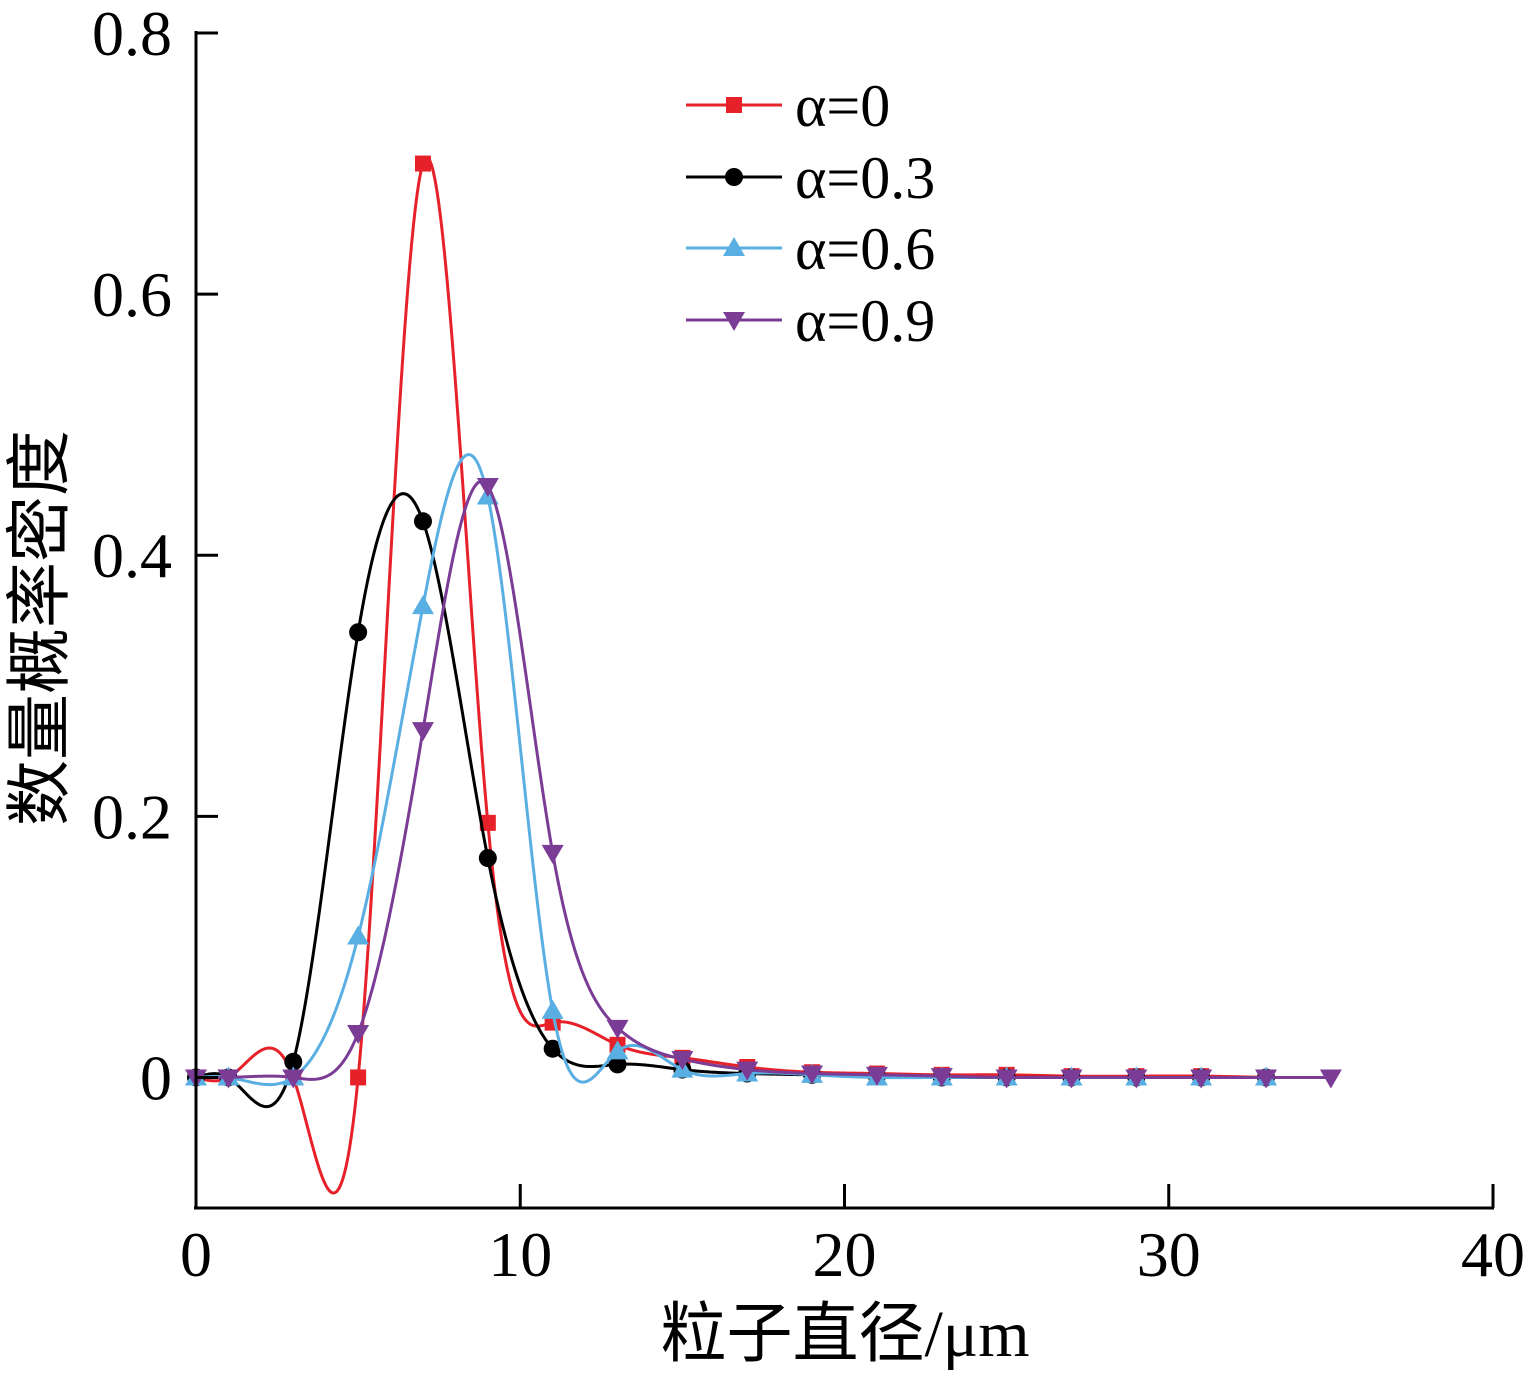 Image resolution: width=1526 pixels, height=1377 pixels. Describe the element at coordinates (865, 249) in the screenshot. I see `legend-label: α=0.6` at that location.